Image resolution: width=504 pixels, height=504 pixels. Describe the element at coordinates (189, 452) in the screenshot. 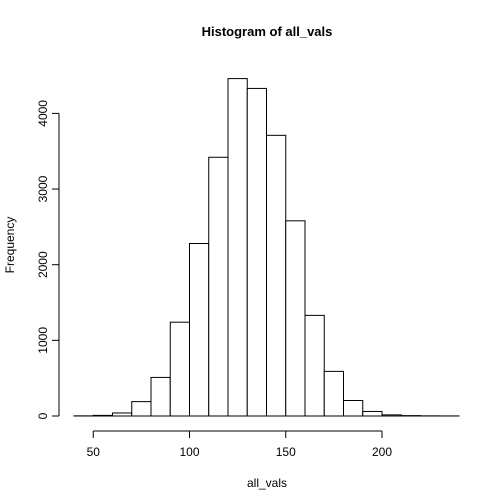

I see `x-tick-label: 100` at that location.